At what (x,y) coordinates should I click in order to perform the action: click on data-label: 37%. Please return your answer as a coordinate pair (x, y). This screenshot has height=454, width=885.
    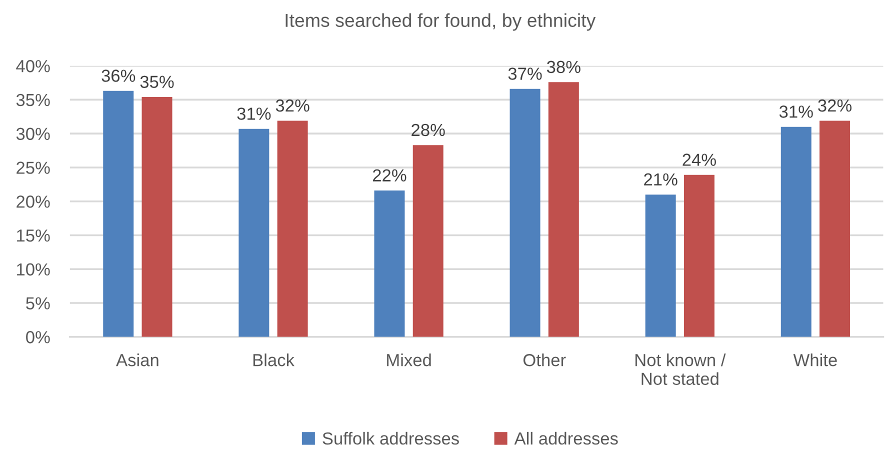
    Looking at the image, I should click on (525, 74).